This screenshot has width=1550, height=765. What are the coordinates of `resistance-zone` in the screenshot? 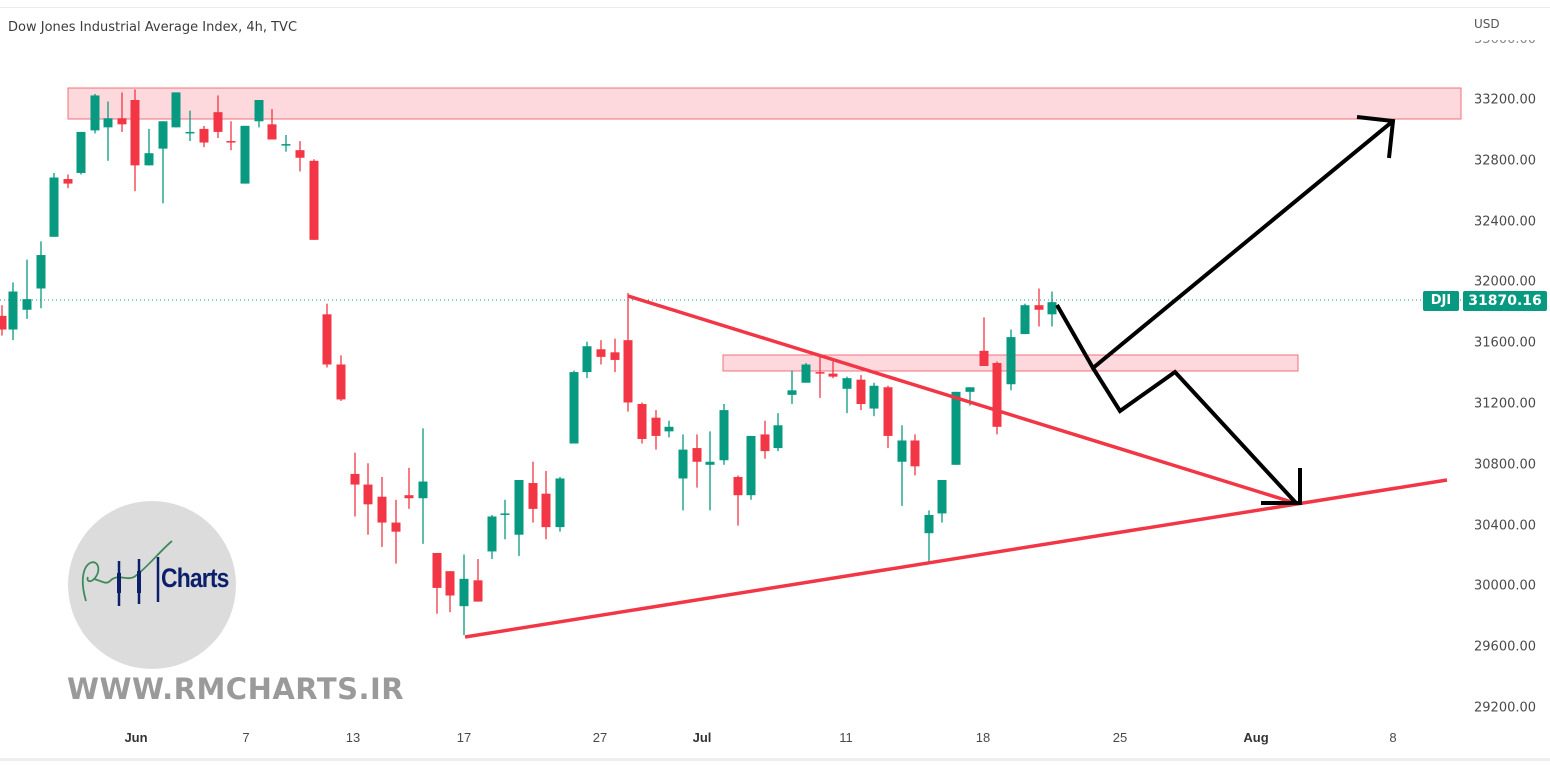 It's located at (764, 103).